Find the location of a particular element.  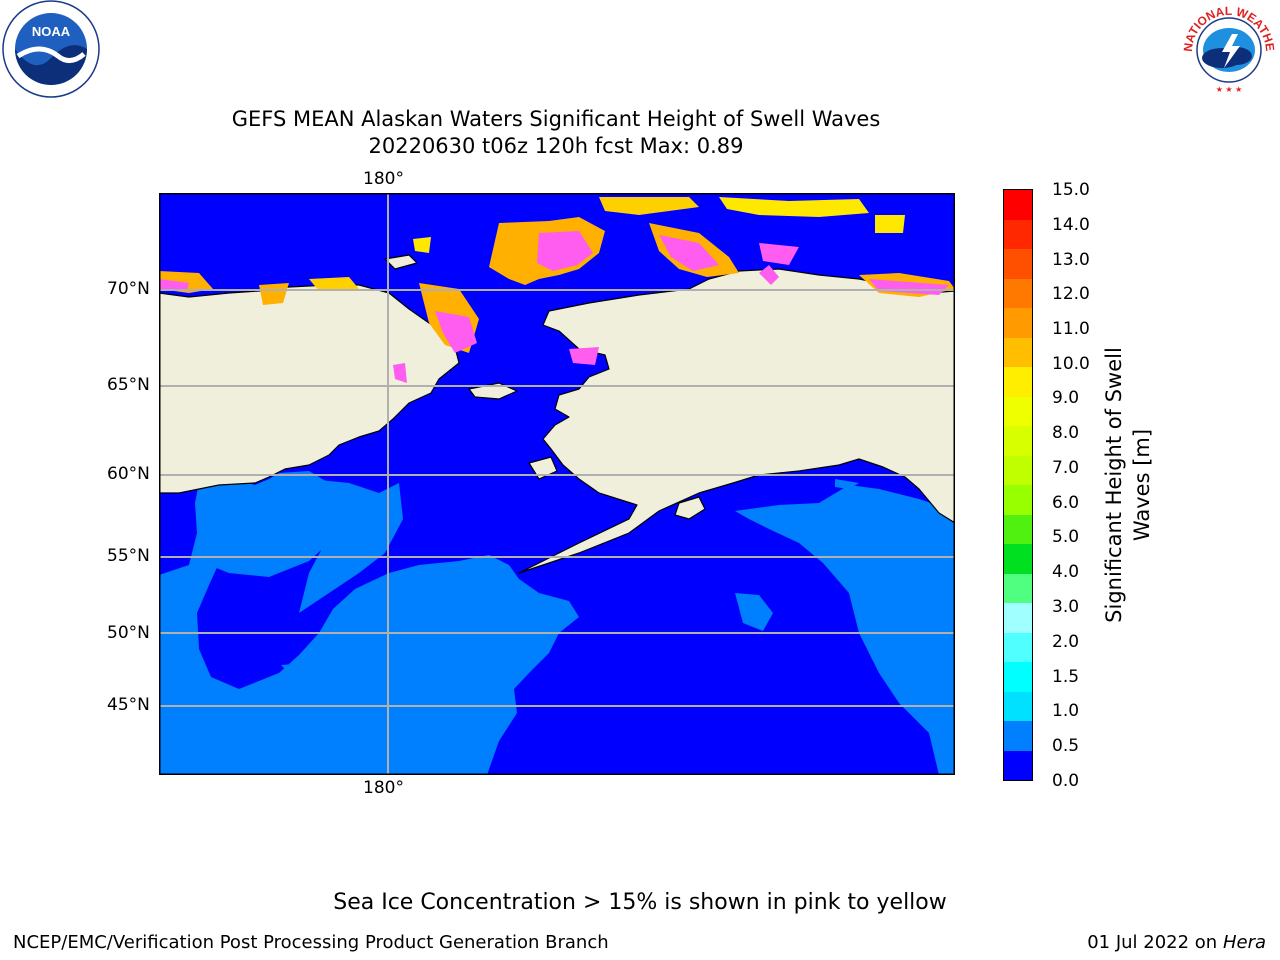

colorbar-label: Significant Height of Swell Waves [m] is located at coordinates (1130, 485).